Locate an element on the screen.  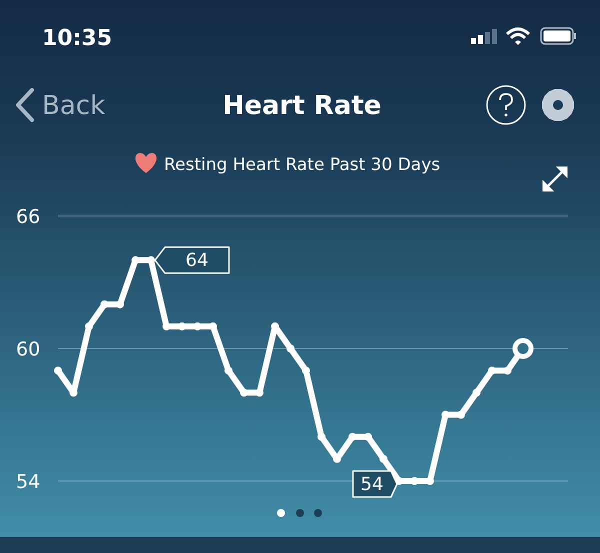
text: Back is located at coordinates (74, 106).